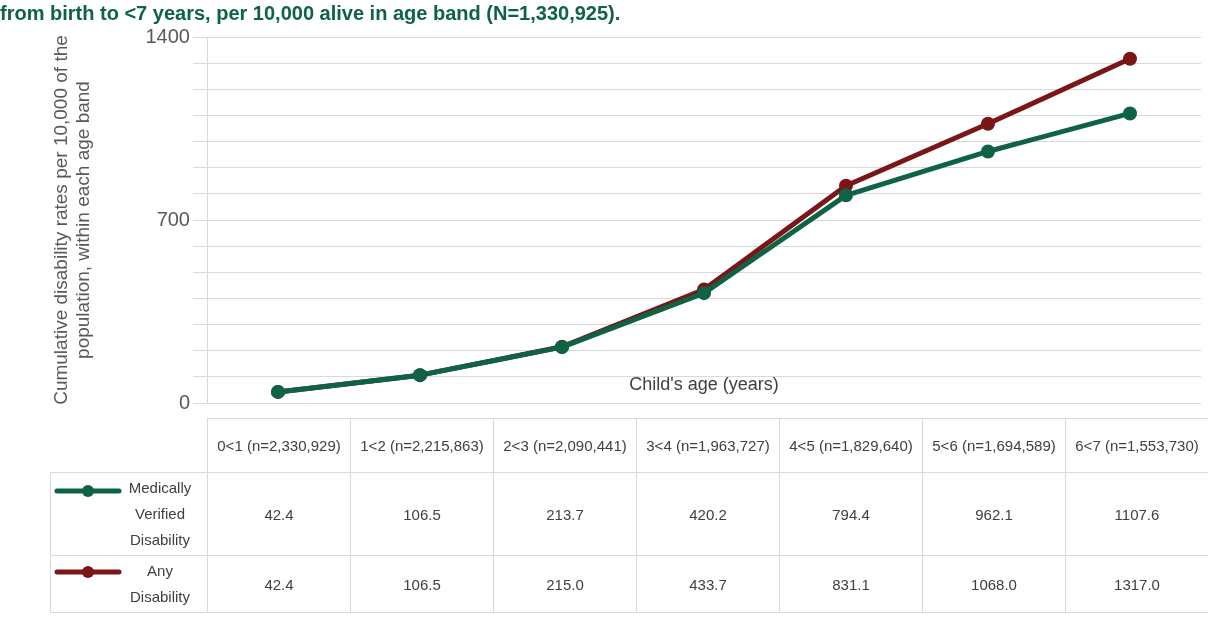 This screenshot has width=1208, height=619. Describe the element at coordinates (994, 514) in the screenshot. I see `data-label: 962.1` at that location.